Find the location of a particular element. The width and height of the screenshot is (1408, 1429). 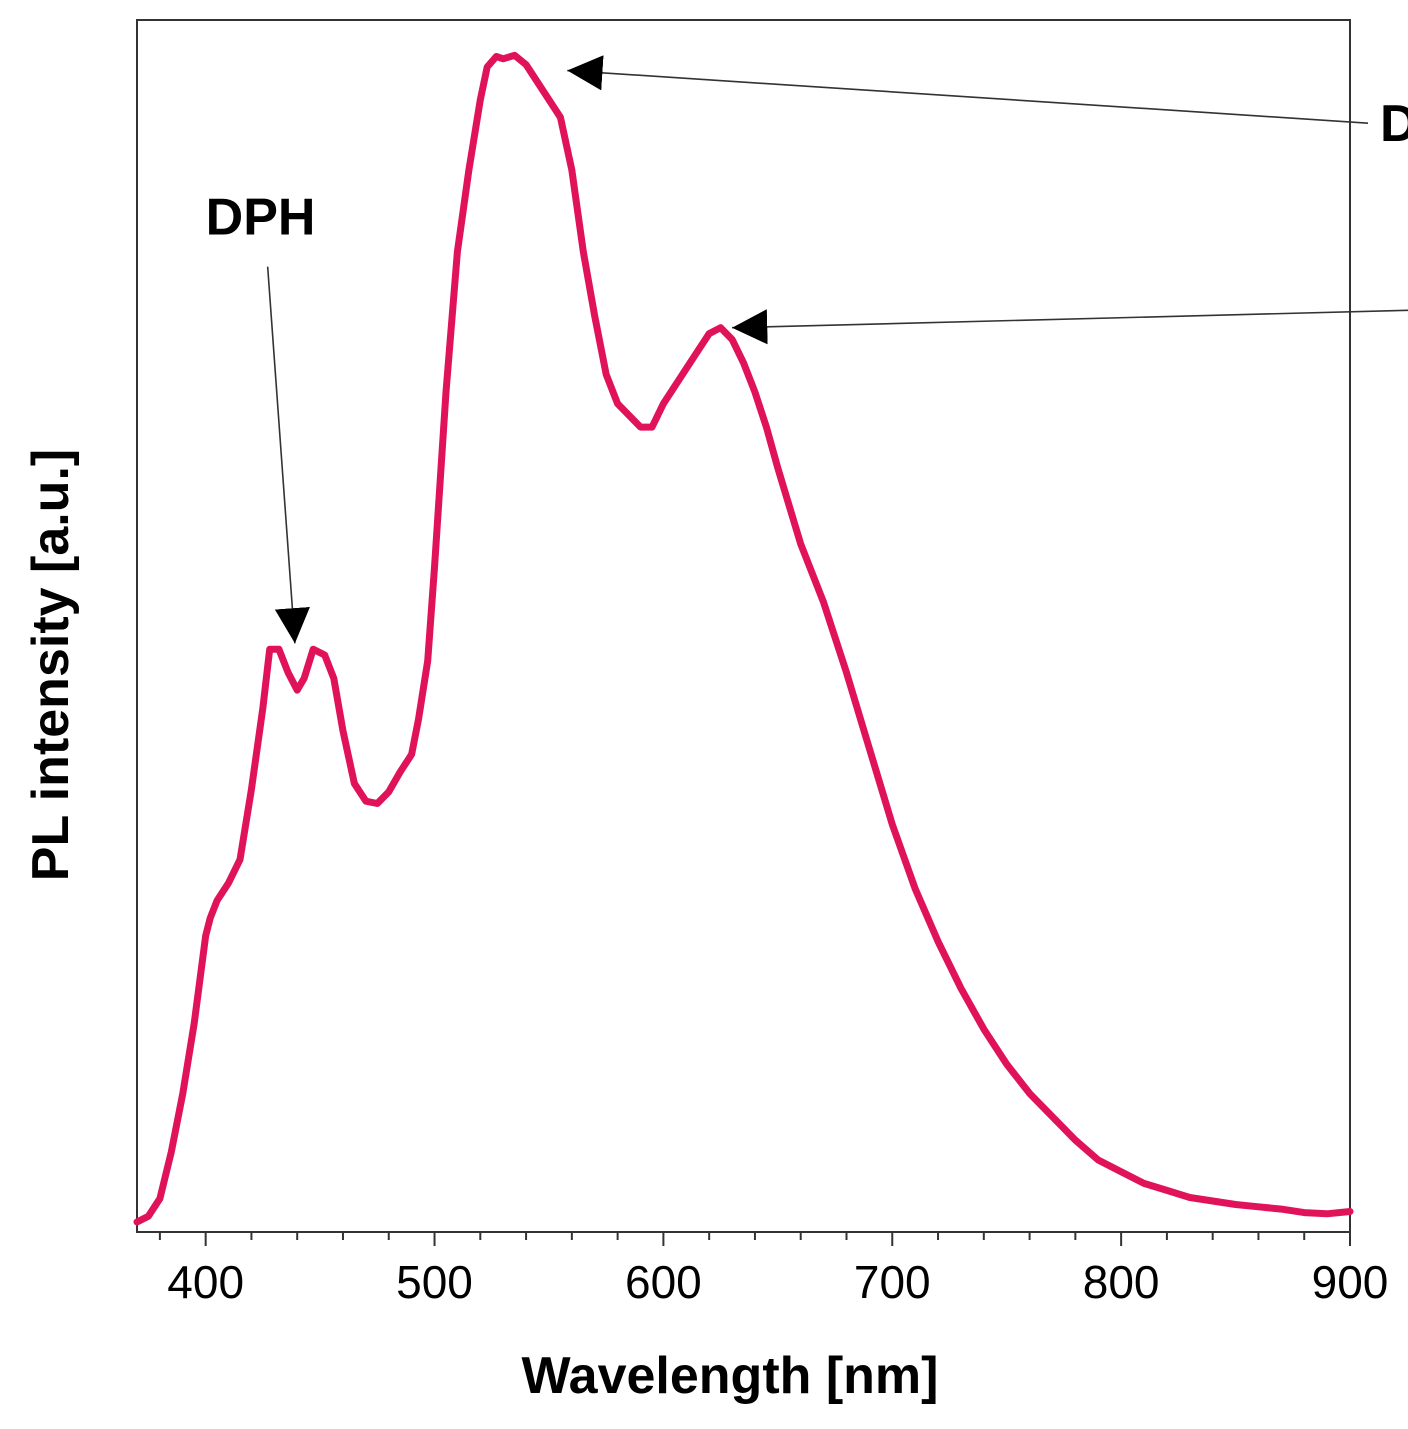

annotation-dbt: DBT is located at coordinates (987, 104).